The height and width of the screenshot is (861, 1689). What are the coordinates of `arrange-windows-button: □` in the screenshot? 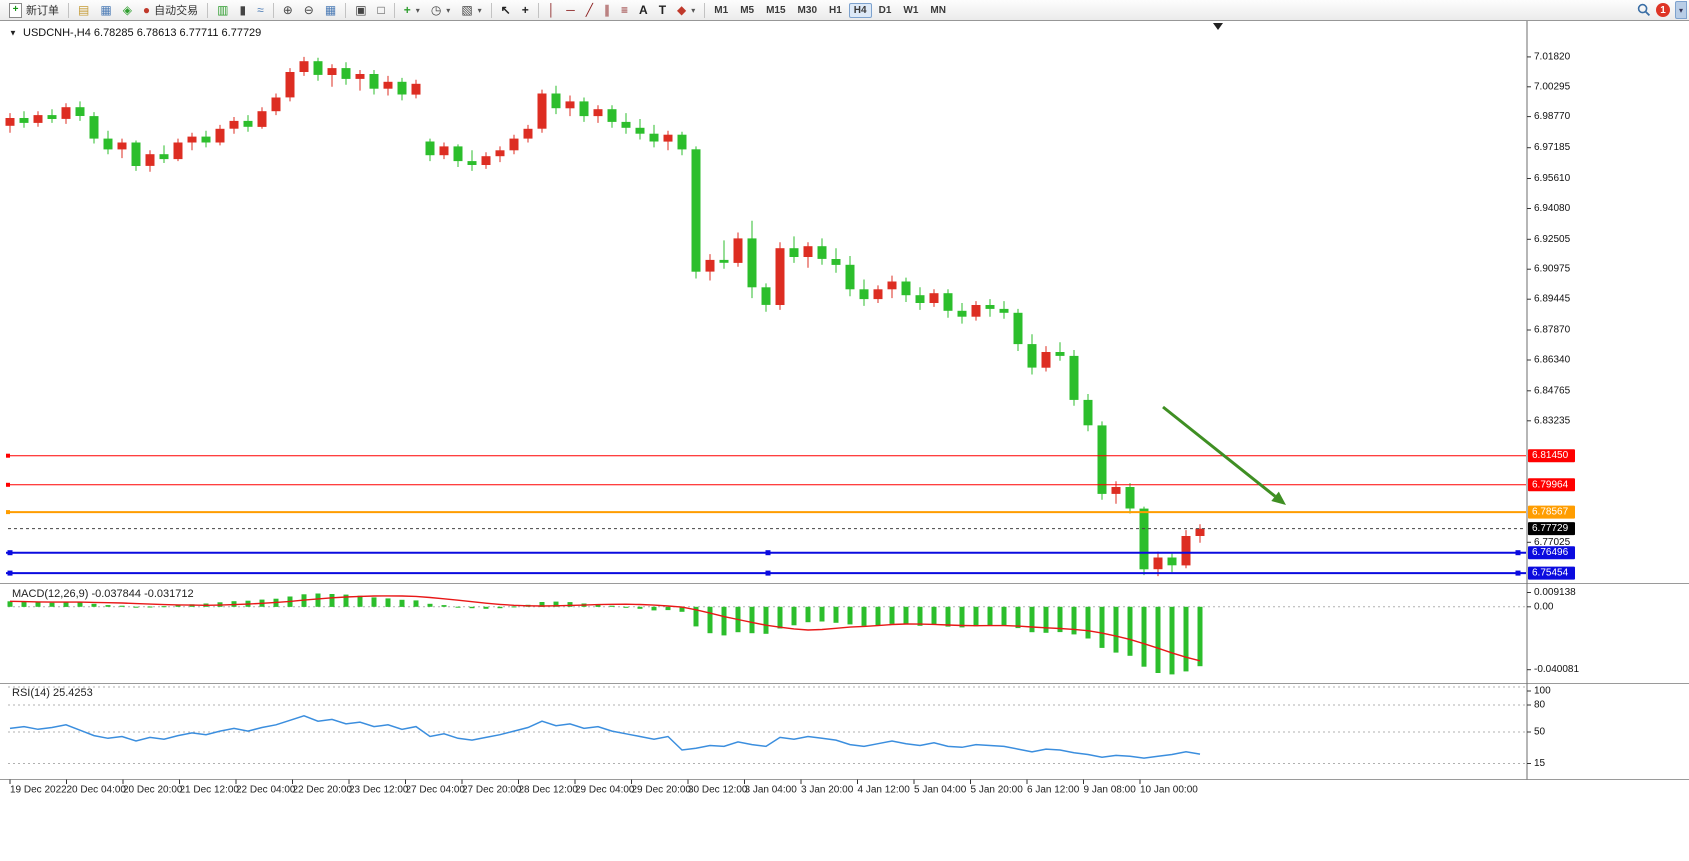 It's located at (381, 10).